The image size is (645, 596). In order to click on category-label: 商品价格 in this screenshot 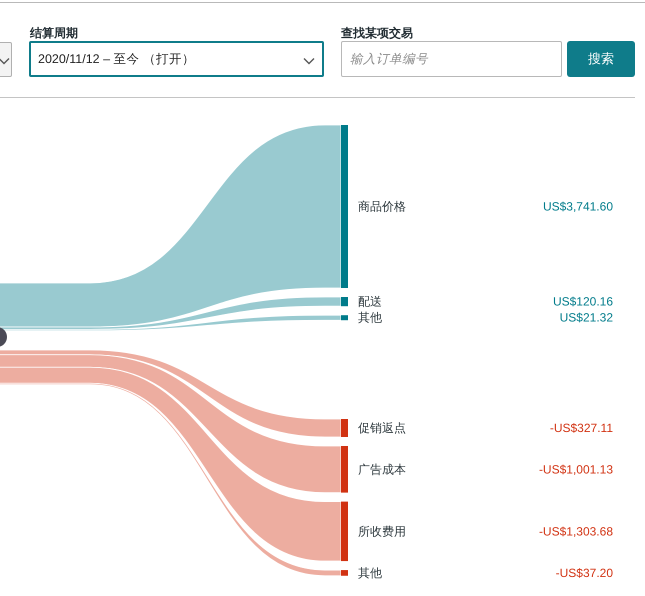, I will do `click(382, 207)`.